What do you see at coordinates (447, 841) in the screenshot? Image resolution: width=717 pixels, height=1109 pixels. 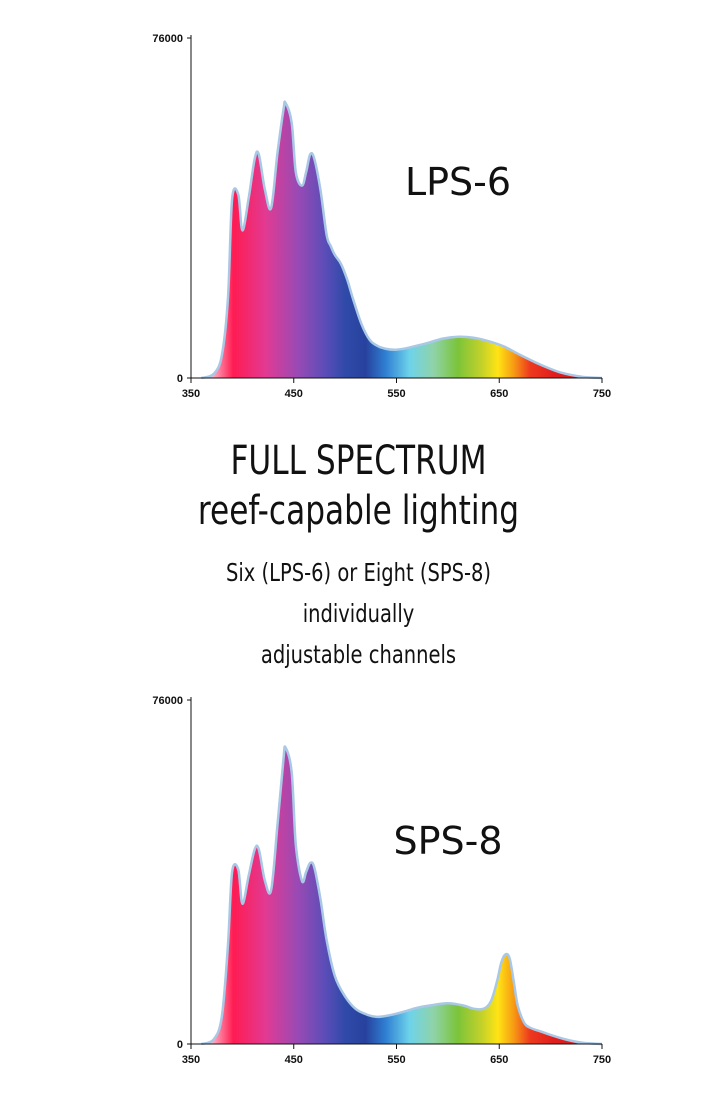 I see `chart-title: SPS-8` at bounding box center [447, 841].